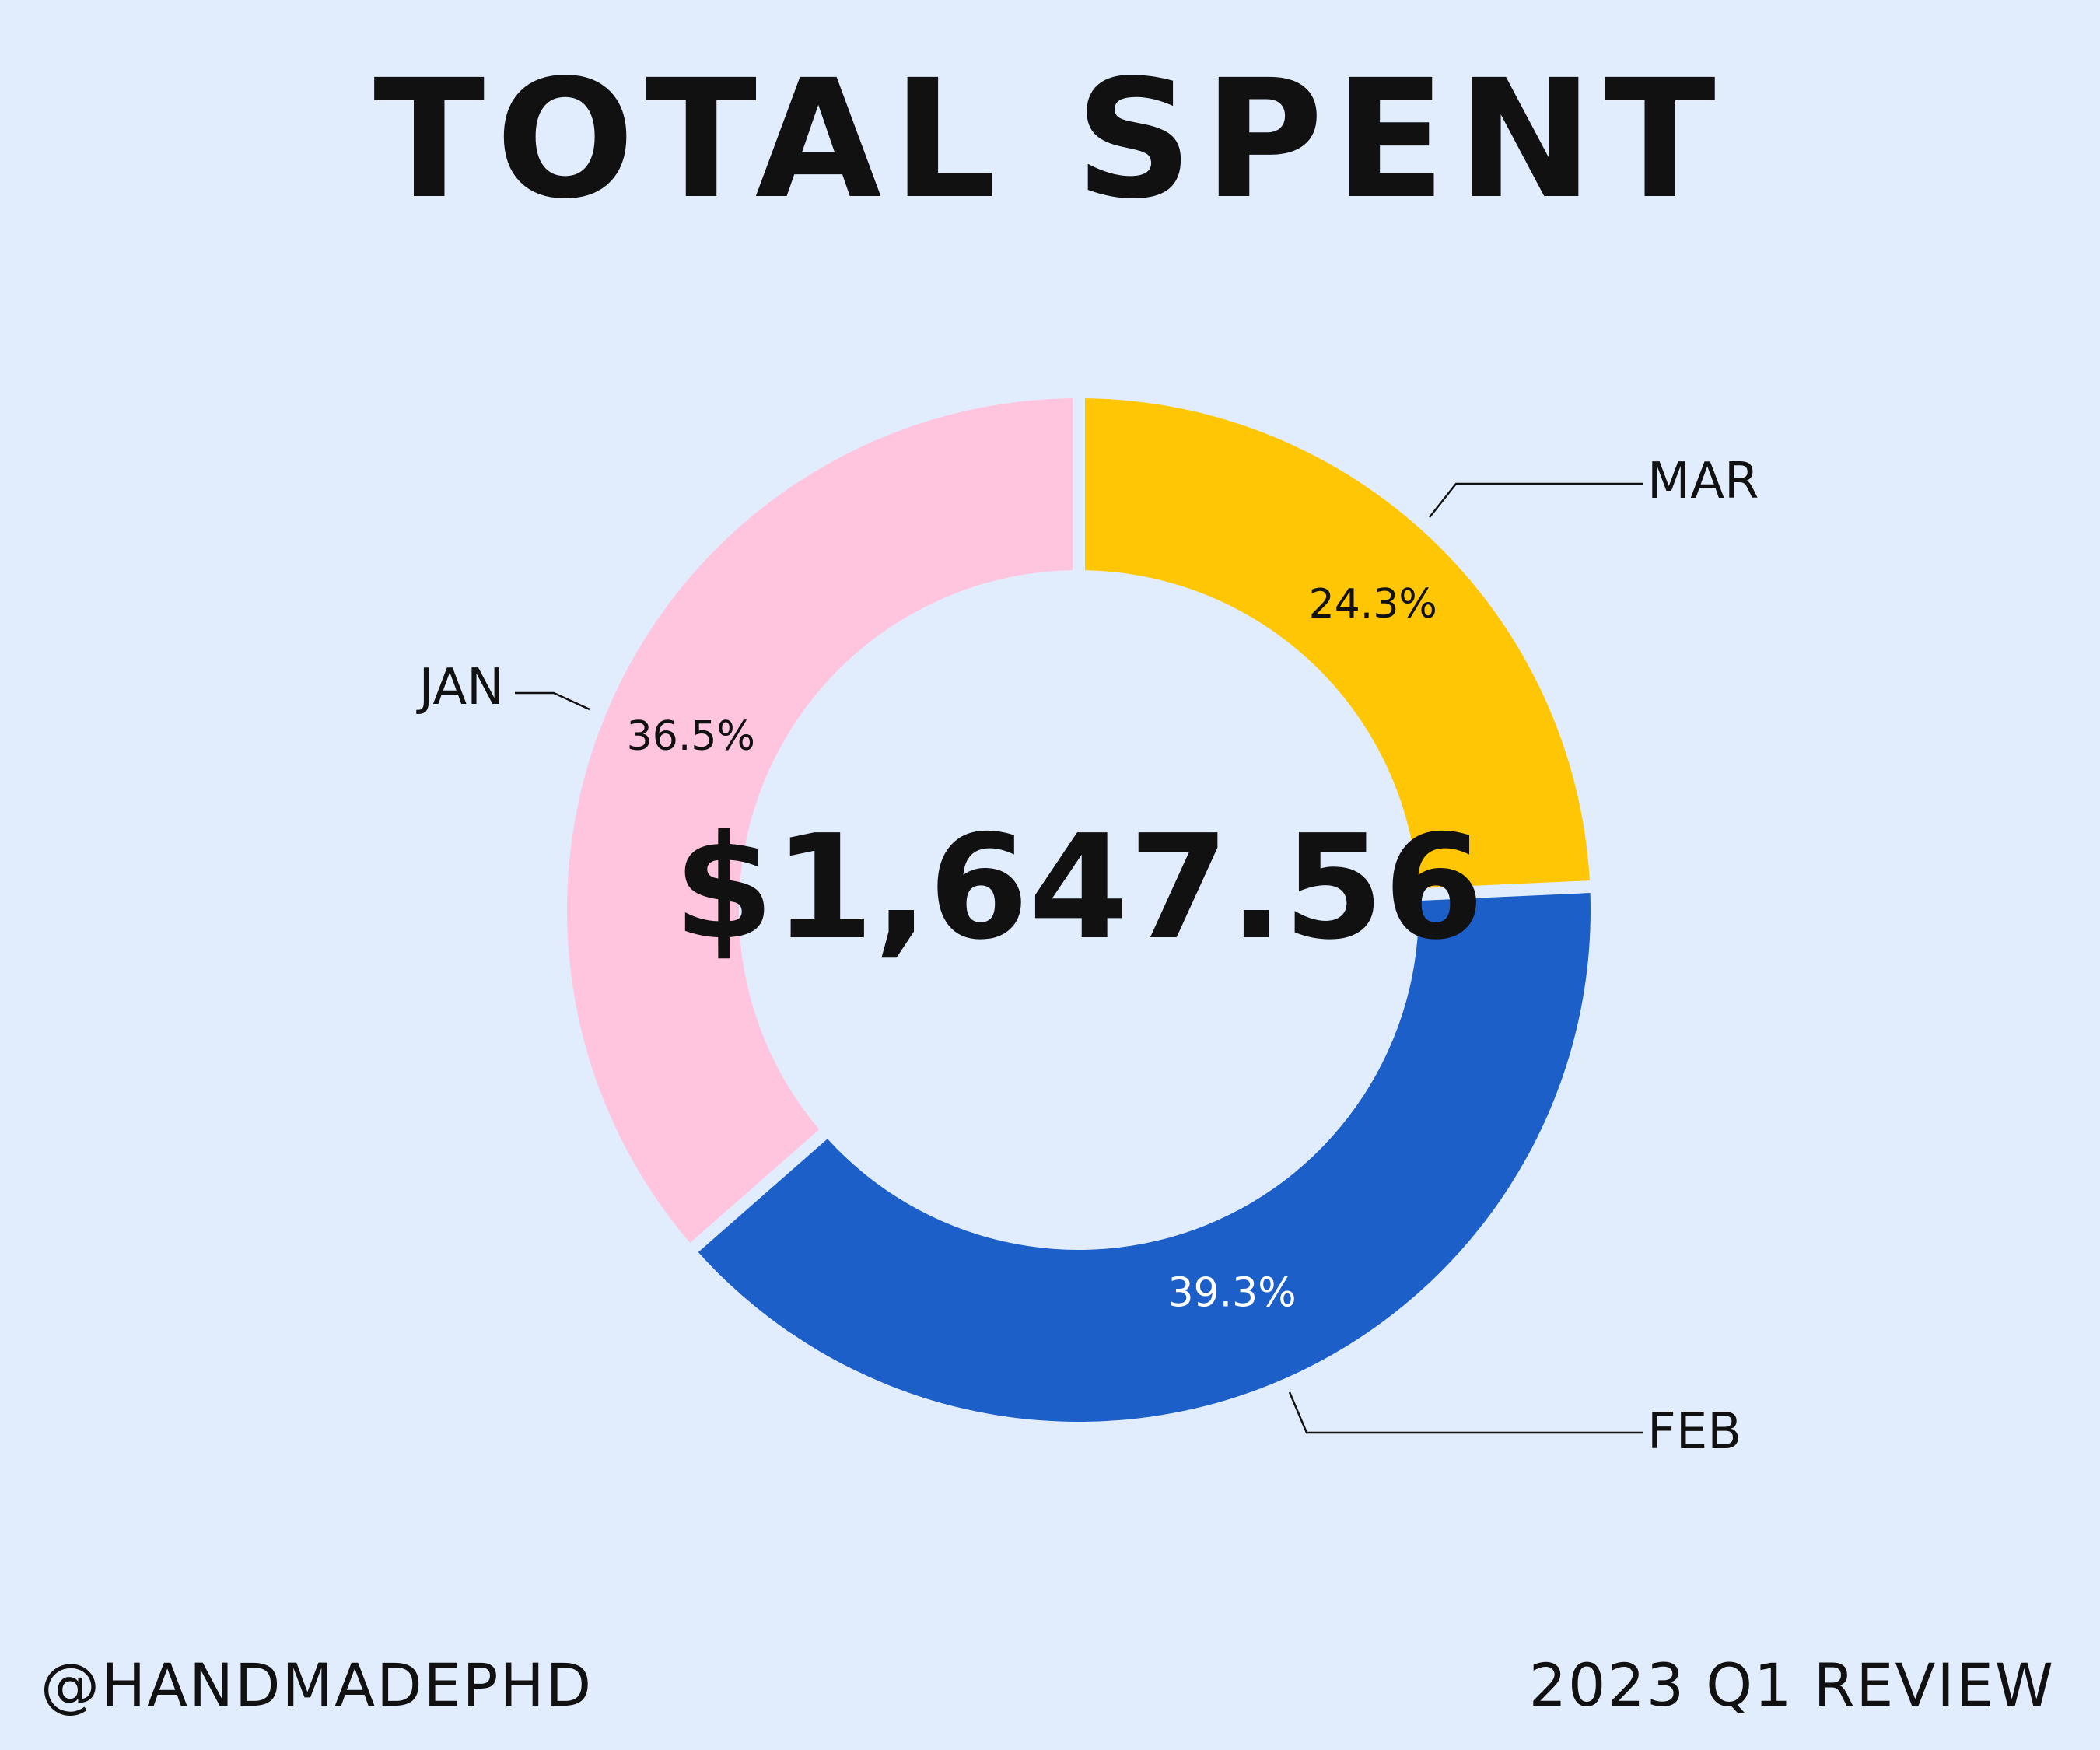  I want to click on leader-line-jan, so click(552, 701).